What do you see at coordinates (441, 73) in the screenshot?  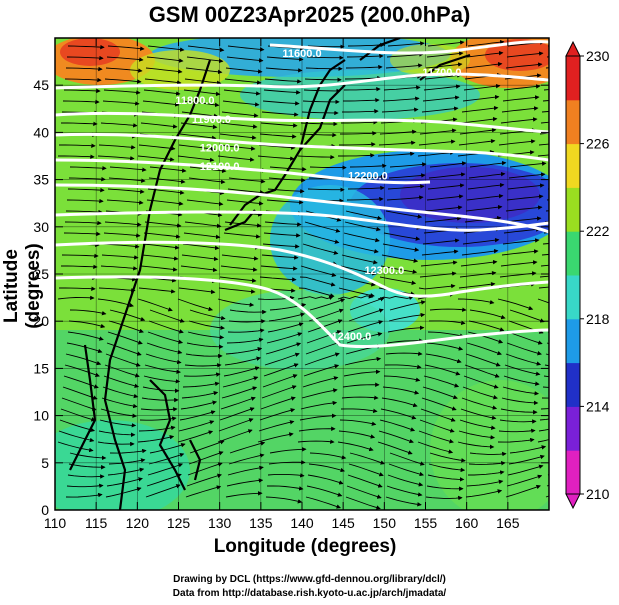 I see `contour-label: 11700.0` at bounding box center [441, 73].